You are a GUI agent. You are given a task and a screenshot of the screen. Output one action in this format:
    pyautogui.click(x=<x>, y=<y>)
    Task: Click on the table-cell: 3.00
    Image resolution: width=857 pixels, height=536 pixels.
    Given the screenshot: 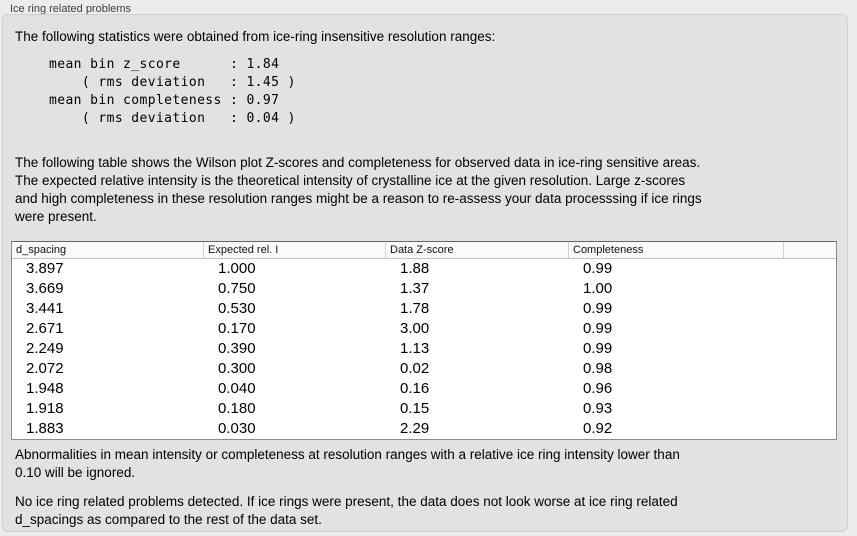 What is the action you would take?
    pyautogui.click(x=415, y=328)
    